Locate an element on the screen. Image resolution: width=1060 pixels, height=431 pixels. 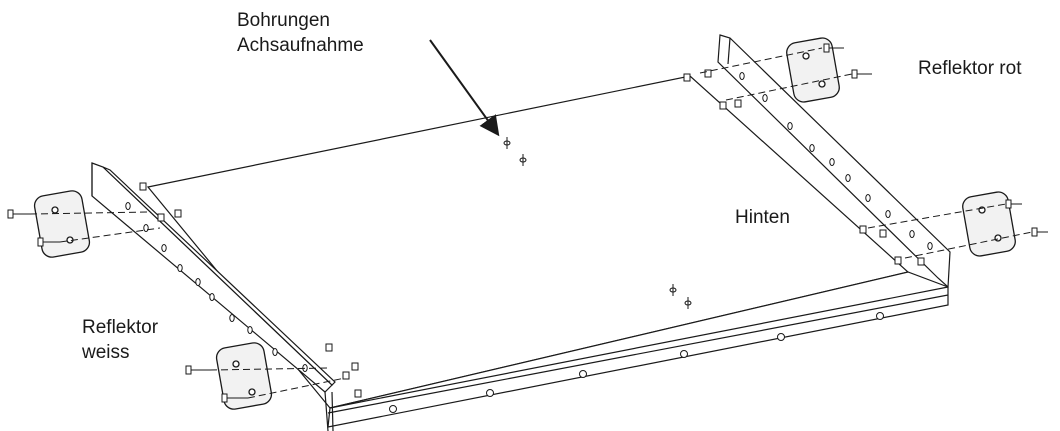
label-reflector-white: Reflektor weiss is located at coordinates (120, 340).